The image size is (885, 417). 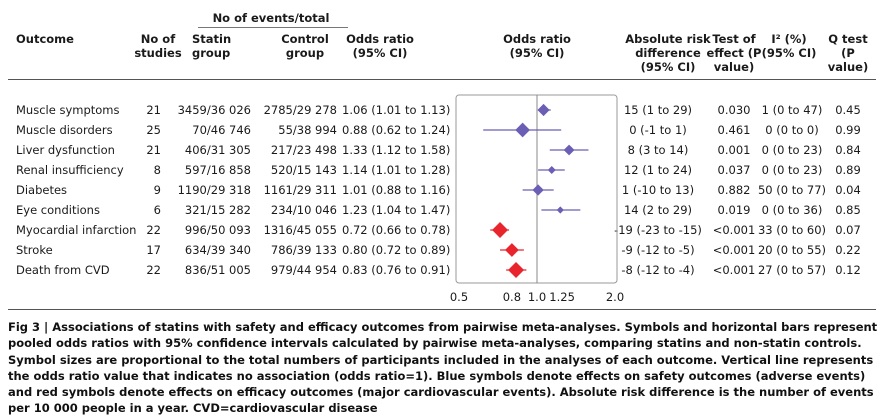 I want to click on cell-control: 1161/29 311, so click(x=300, y=190).